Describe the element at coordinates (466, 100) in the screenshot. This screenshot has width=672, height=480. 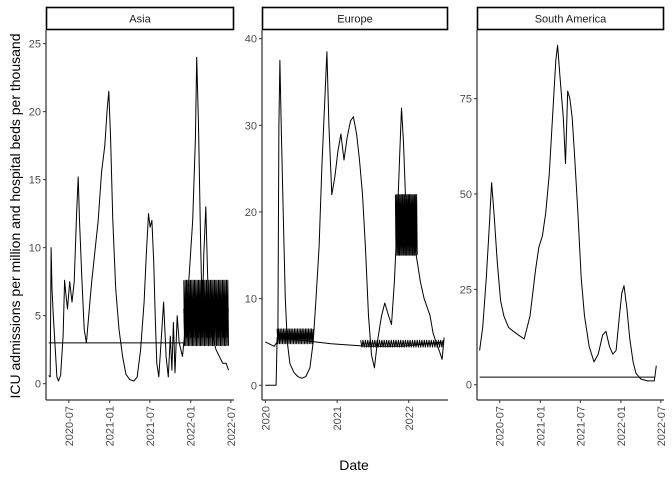
I see `y-tick-label: 75` at that location.